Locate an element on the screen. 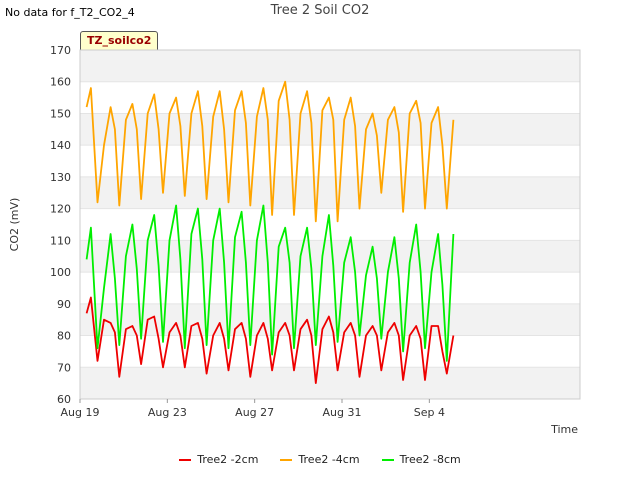 The height and width of the screenshot is (480, 640). chart-title: Tree 2 Soil CO2 is located at coordinates (320, 10).